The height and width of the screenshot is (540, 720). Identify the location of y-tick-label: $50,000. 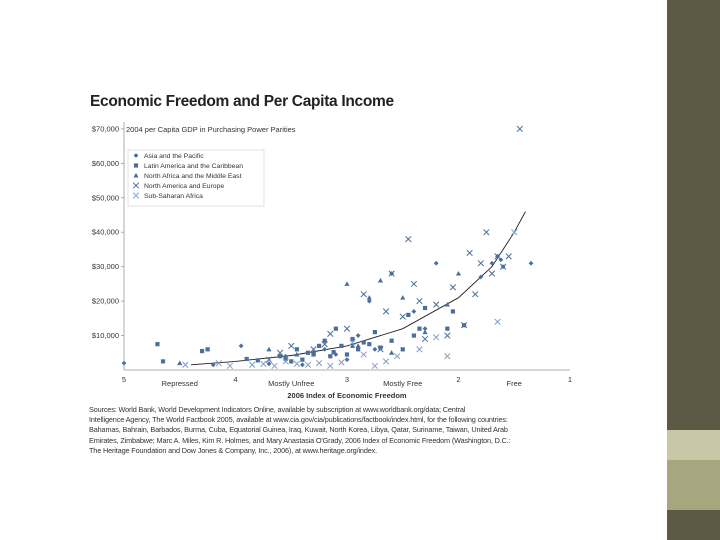
(105, 197).